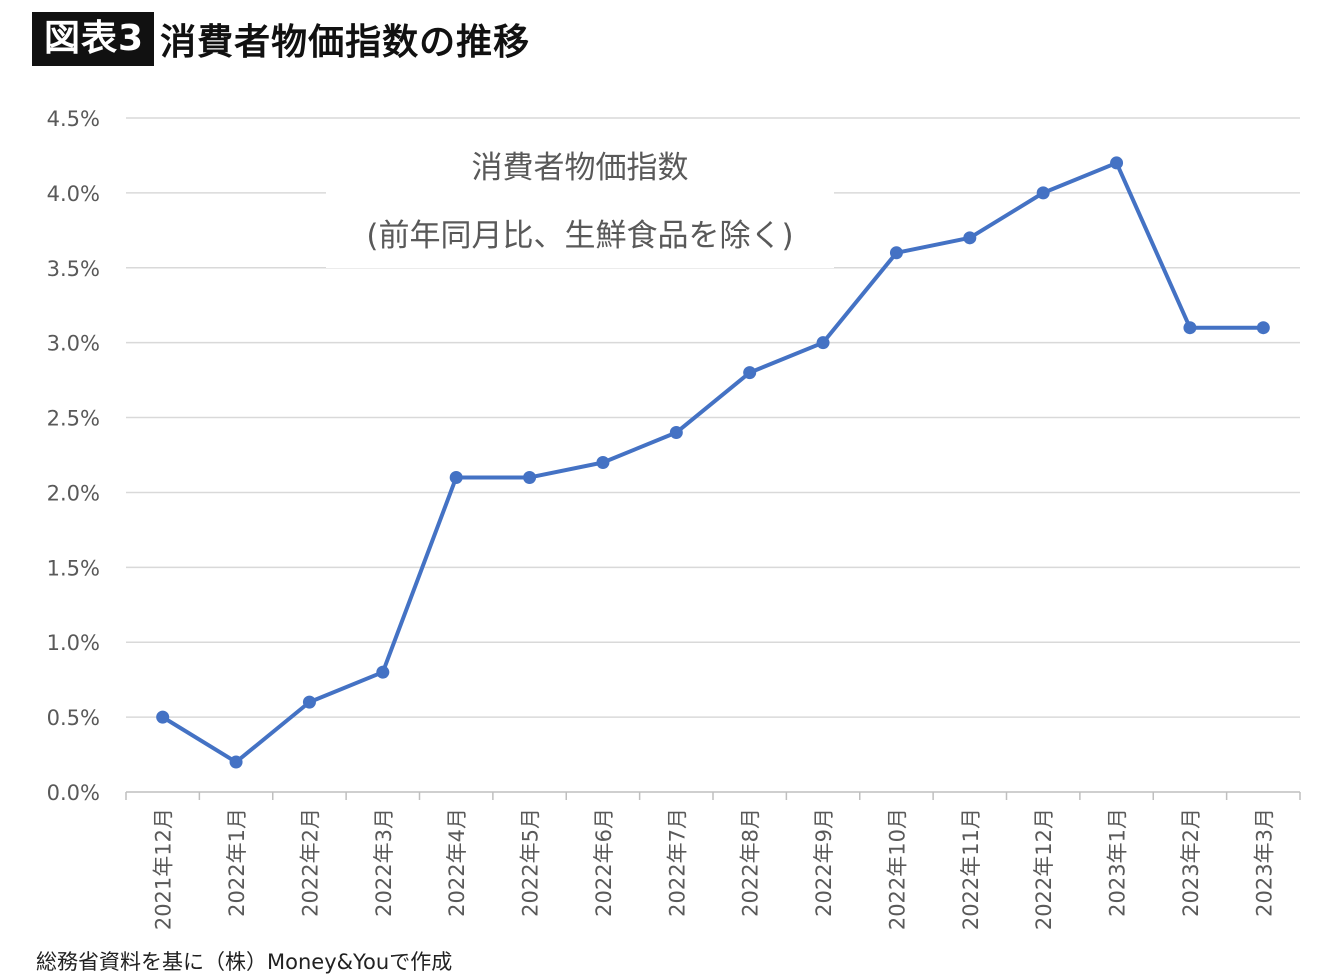  Describe the element at coordinates (457, 862) in the screenshot. I see `x-tick-label: 2022年4月` at that location.